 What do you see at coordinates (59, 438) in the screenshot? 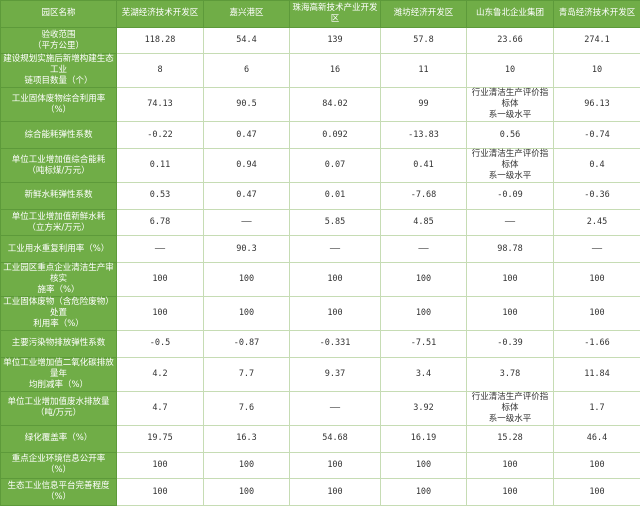
I see `row-label: 绿化覆盖率（%）` at bounding box center [59, 438].